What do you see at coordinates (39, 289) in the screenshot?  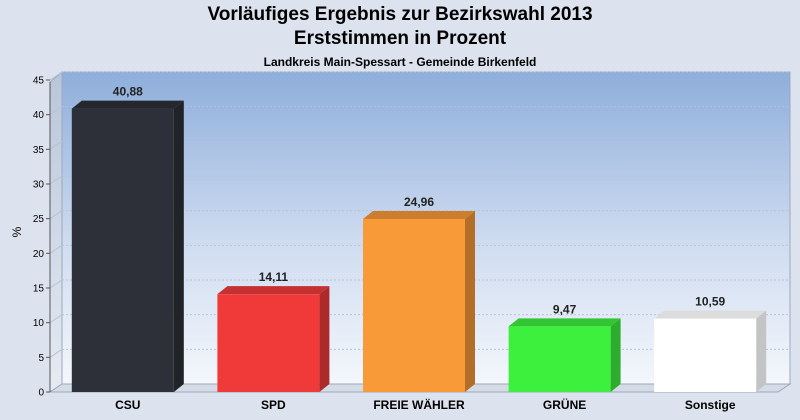 I see `y-tick-label: 15` at bounding box center [39, 289].